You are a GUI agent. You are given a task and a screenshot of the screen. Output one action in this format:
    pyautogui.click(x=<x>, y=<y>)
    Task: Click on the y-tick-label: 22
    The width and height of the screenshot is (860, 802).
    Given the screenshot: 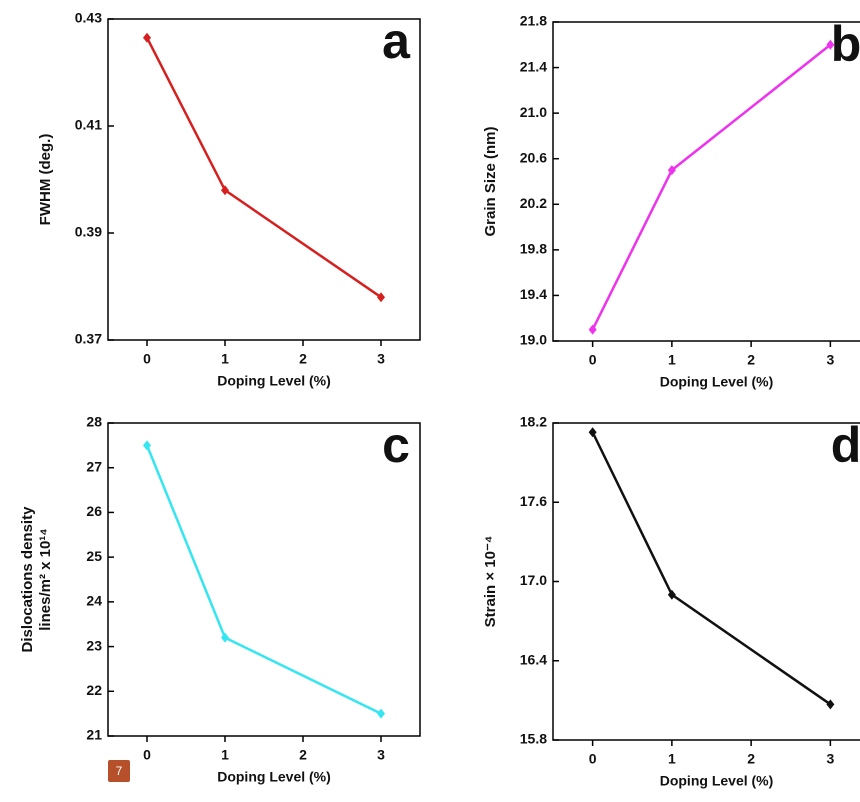 What is the action you would take?
    pyautogui.click(x=94, y=690)
    